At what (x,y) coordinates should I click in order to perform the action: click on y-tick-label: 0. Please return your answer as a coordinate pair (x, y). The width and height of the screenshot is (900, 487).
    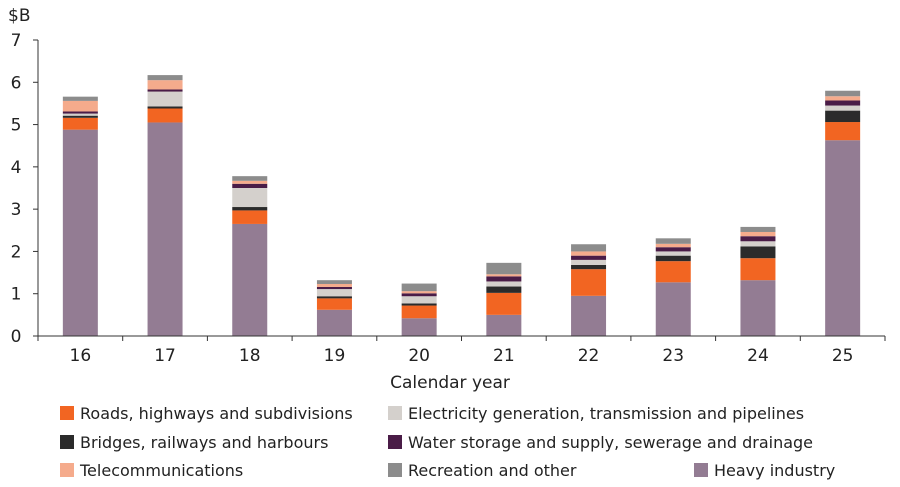
    Looking at the image, I should click on (16, 337).